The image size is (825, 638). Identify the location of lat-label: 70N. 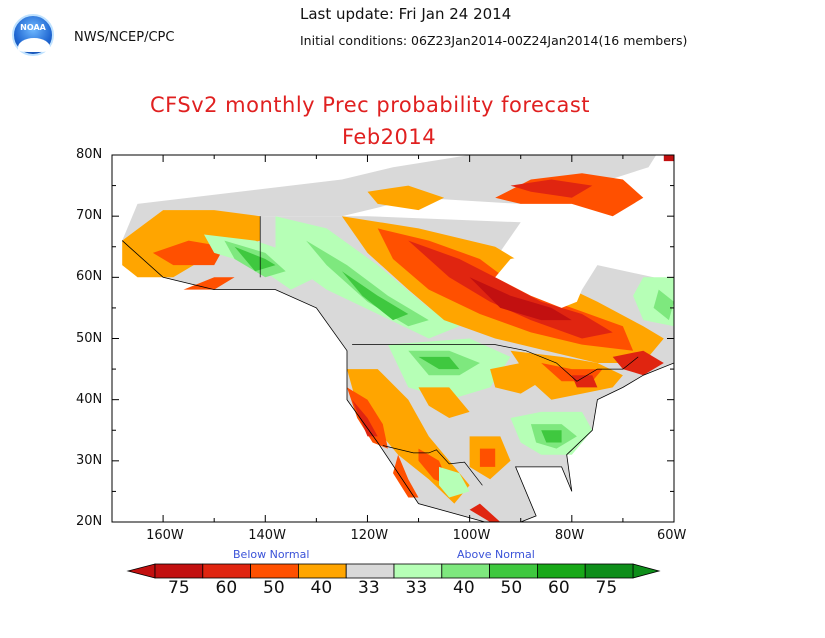
(89, 216).